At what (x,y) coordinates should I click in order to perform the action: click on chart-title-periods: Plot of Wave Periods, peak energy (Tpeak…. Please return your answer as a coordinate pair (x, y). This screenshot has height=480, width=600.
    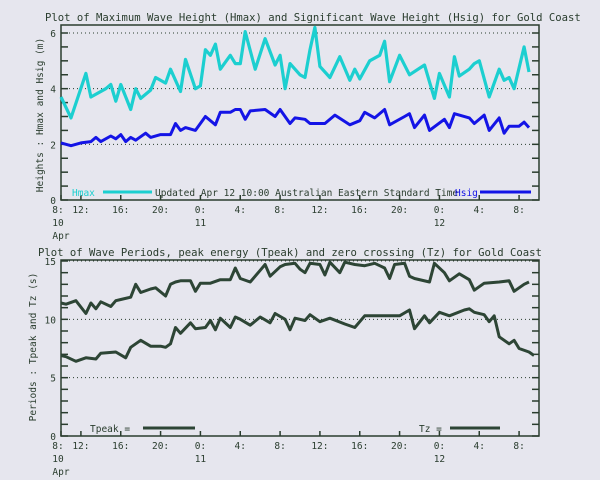
    Looking at the image, I should click on (290, 253).